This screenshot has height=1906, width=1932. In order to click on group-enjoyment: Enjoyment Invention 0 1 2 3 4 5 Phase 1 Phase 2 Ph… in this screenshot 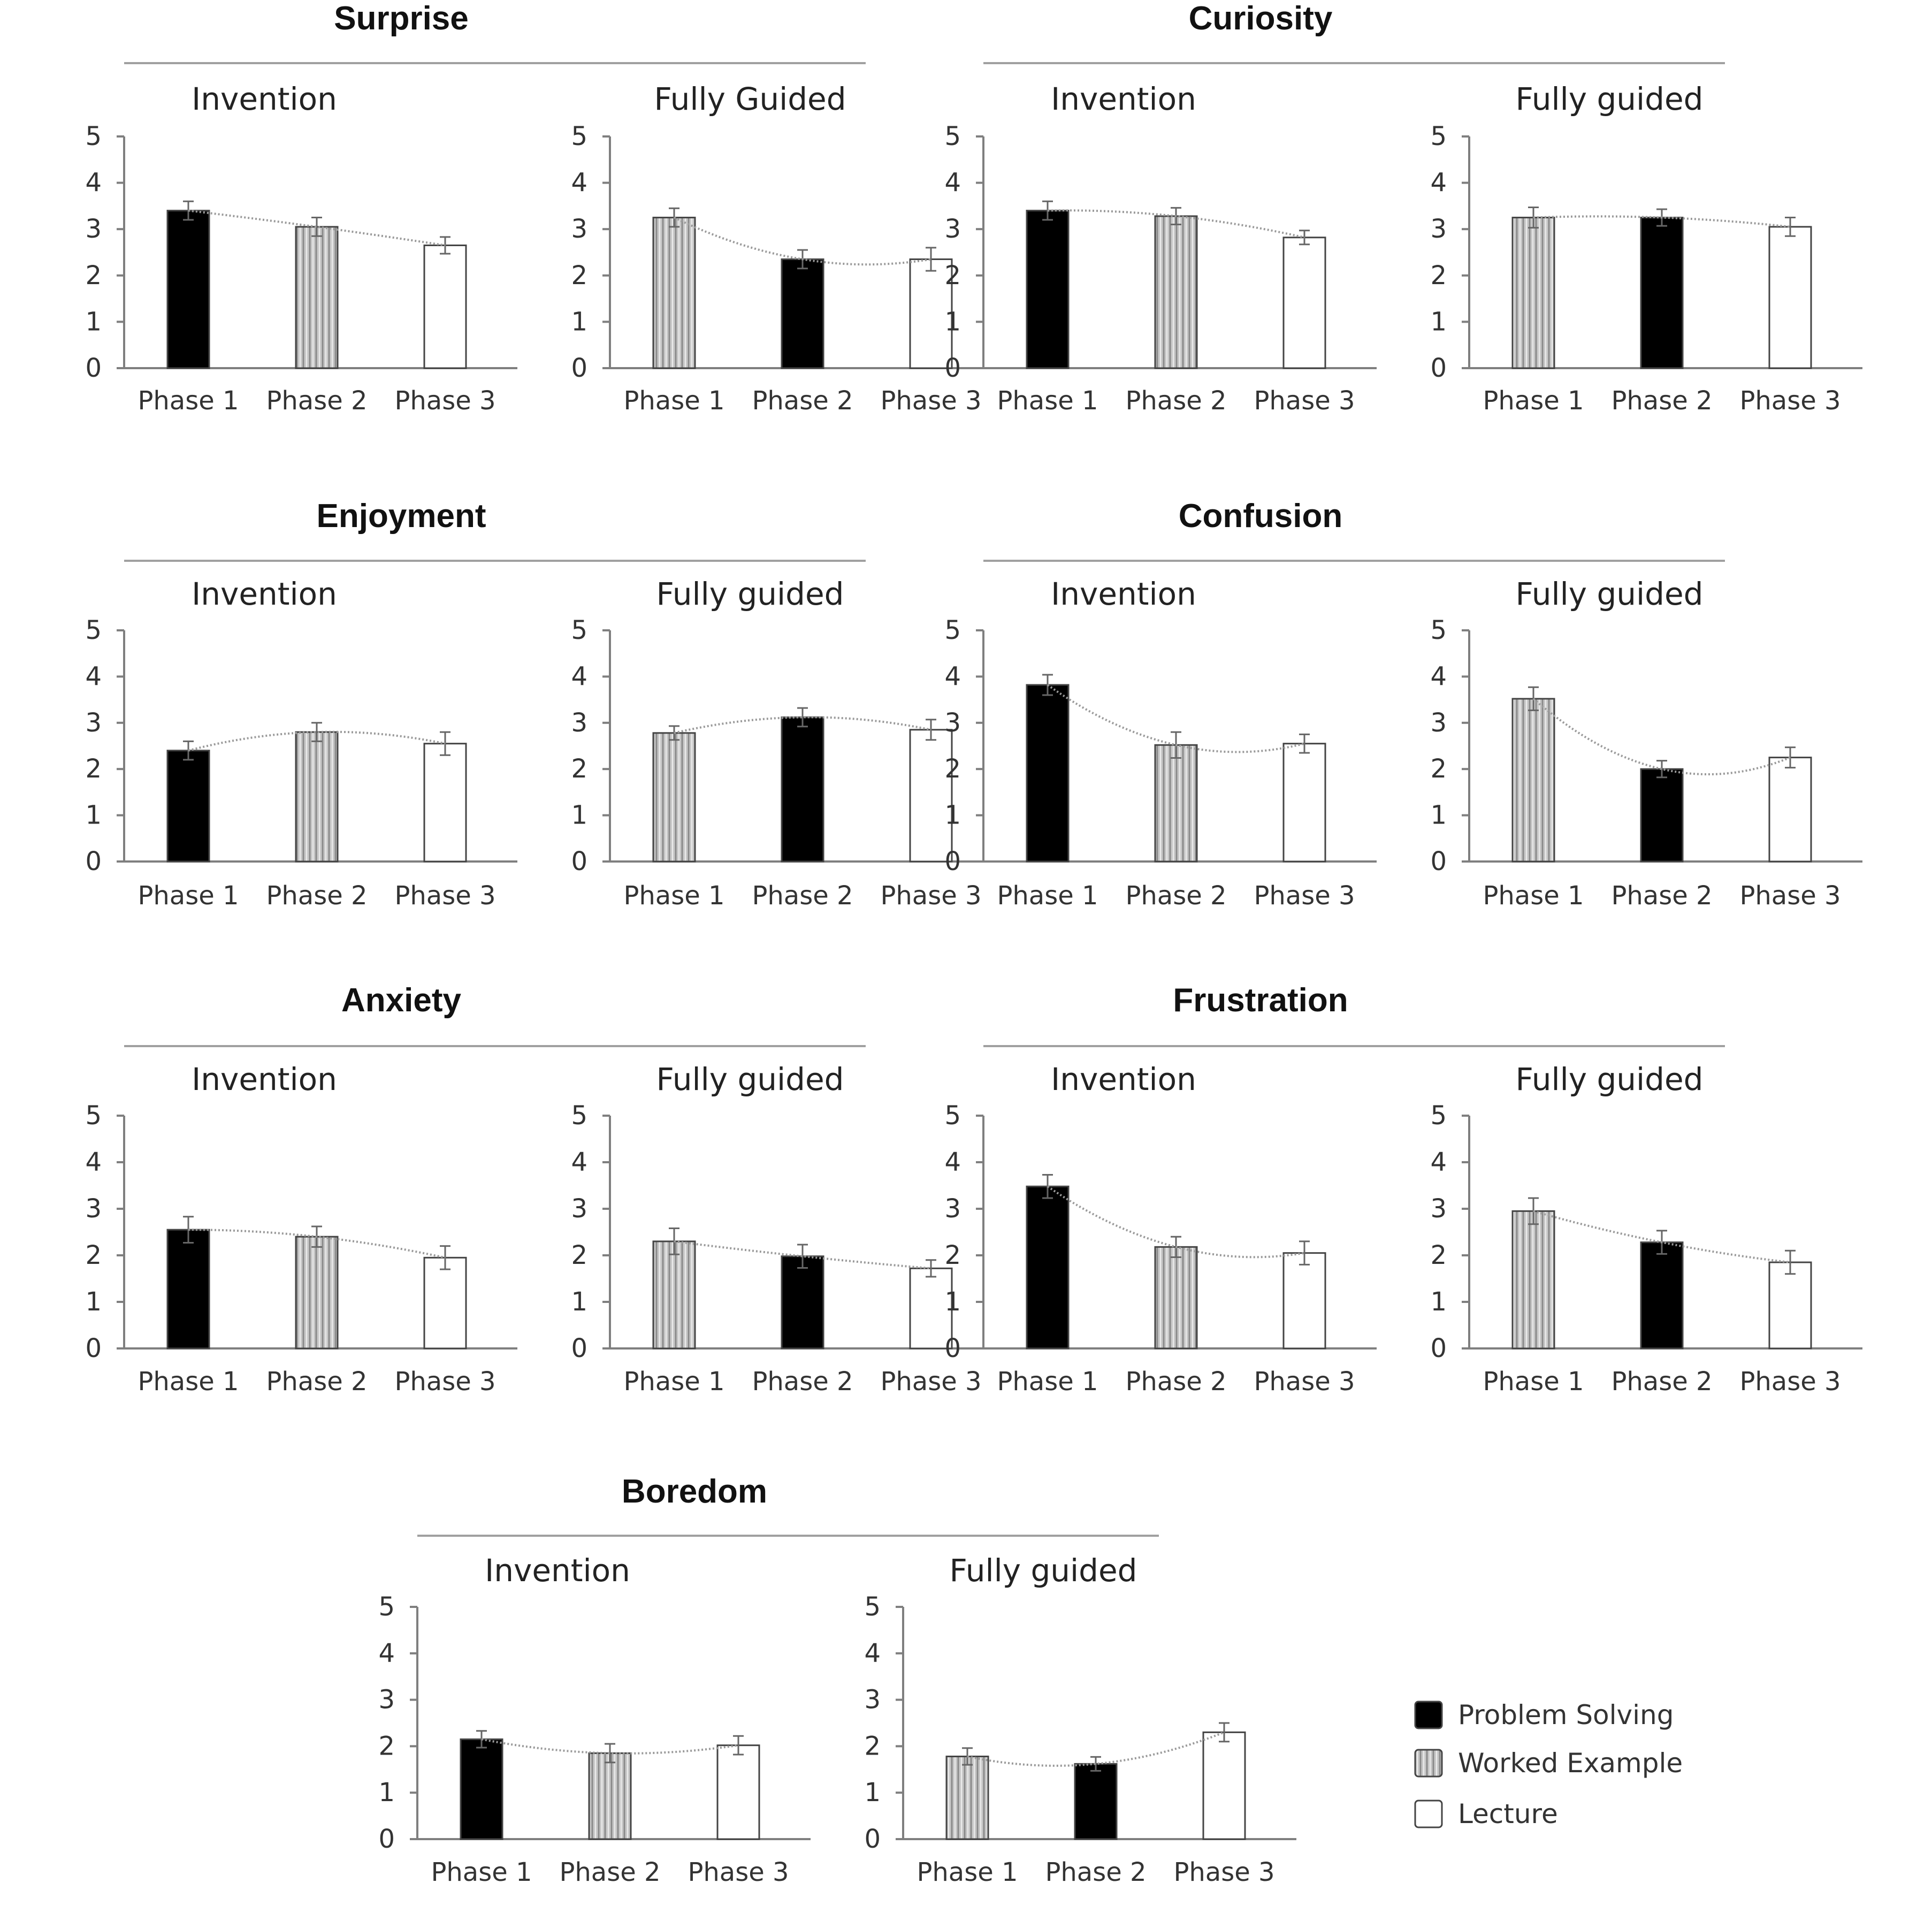, I will do `click(544, 704)`.